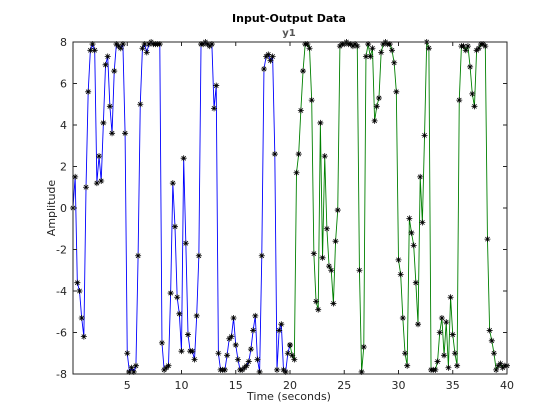 The width and height of the screenshot is (560, 420). Describe the element at coordinates (507, 385) in the screenshot. I see `x-tick-label: 40` at that location.